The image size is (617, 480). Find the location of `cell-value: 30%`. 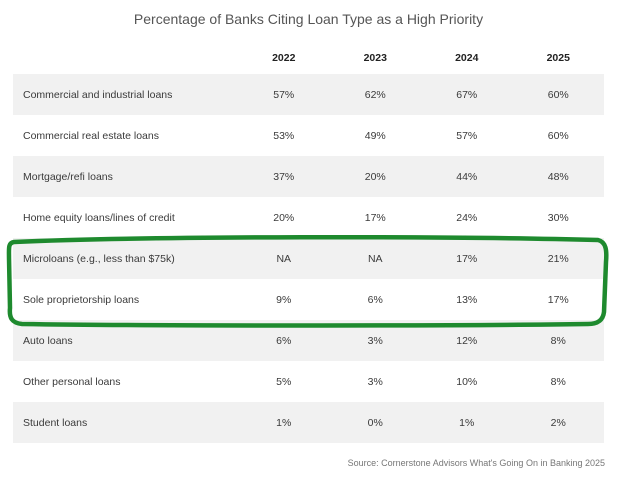

cell-value: 30% is located at coordinates (558, 217).